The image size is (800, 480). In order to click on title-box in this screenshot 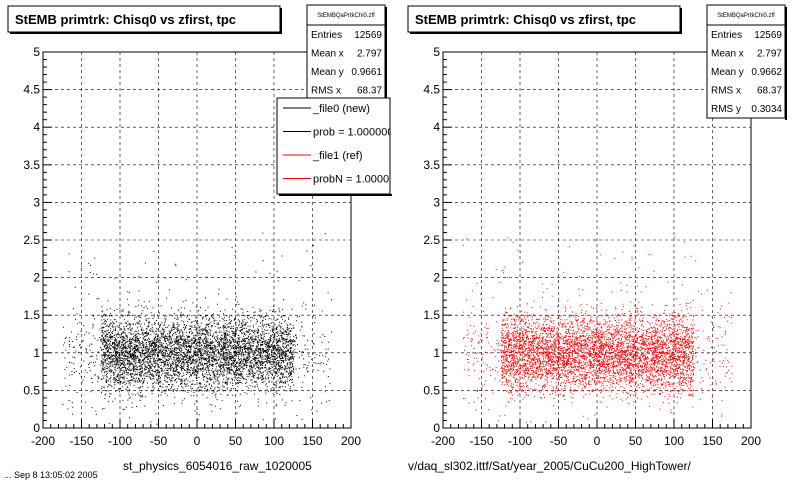, I will do `click(544, 19)`.